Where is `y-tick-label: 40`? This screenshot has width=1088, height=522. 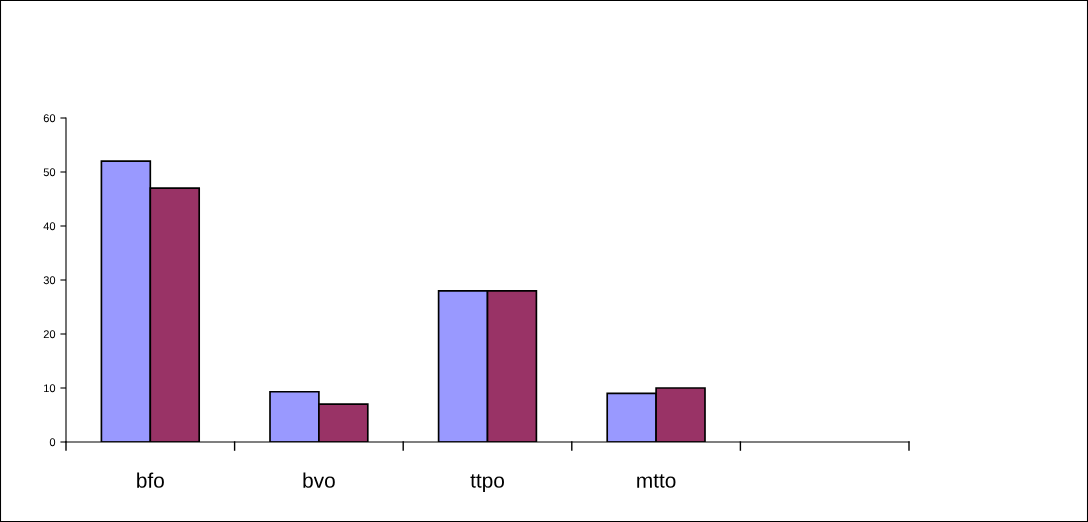 y-tick-label: 40 is located at coordinates (49, 226).